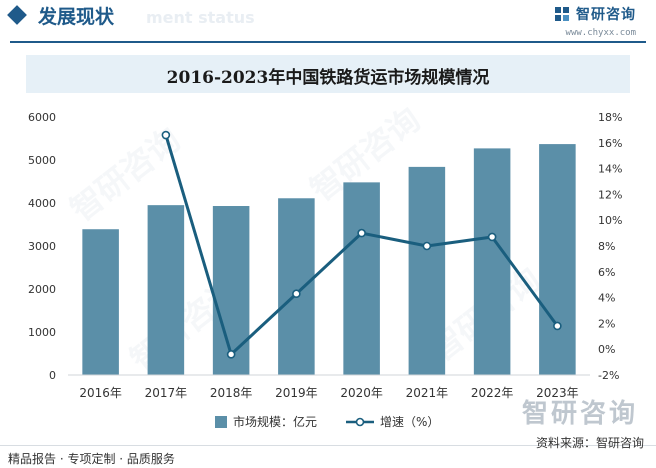 The width and height of the screenshot is (656, 468). I want to click on x-tick-label: 2018年, so click(231, 393).